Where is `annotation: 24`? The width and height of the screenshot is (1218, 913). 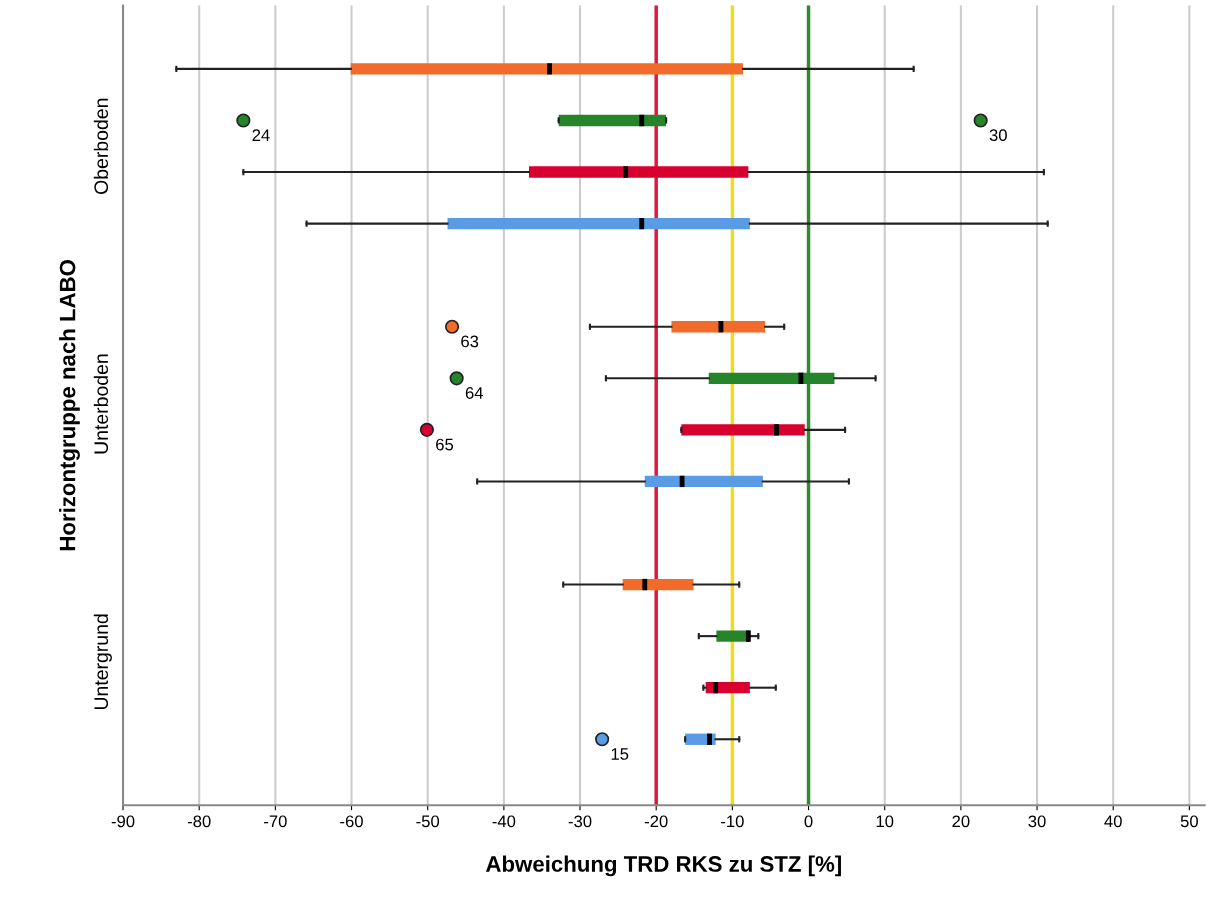 annotation: 24 is located at coordinates (261, 135).